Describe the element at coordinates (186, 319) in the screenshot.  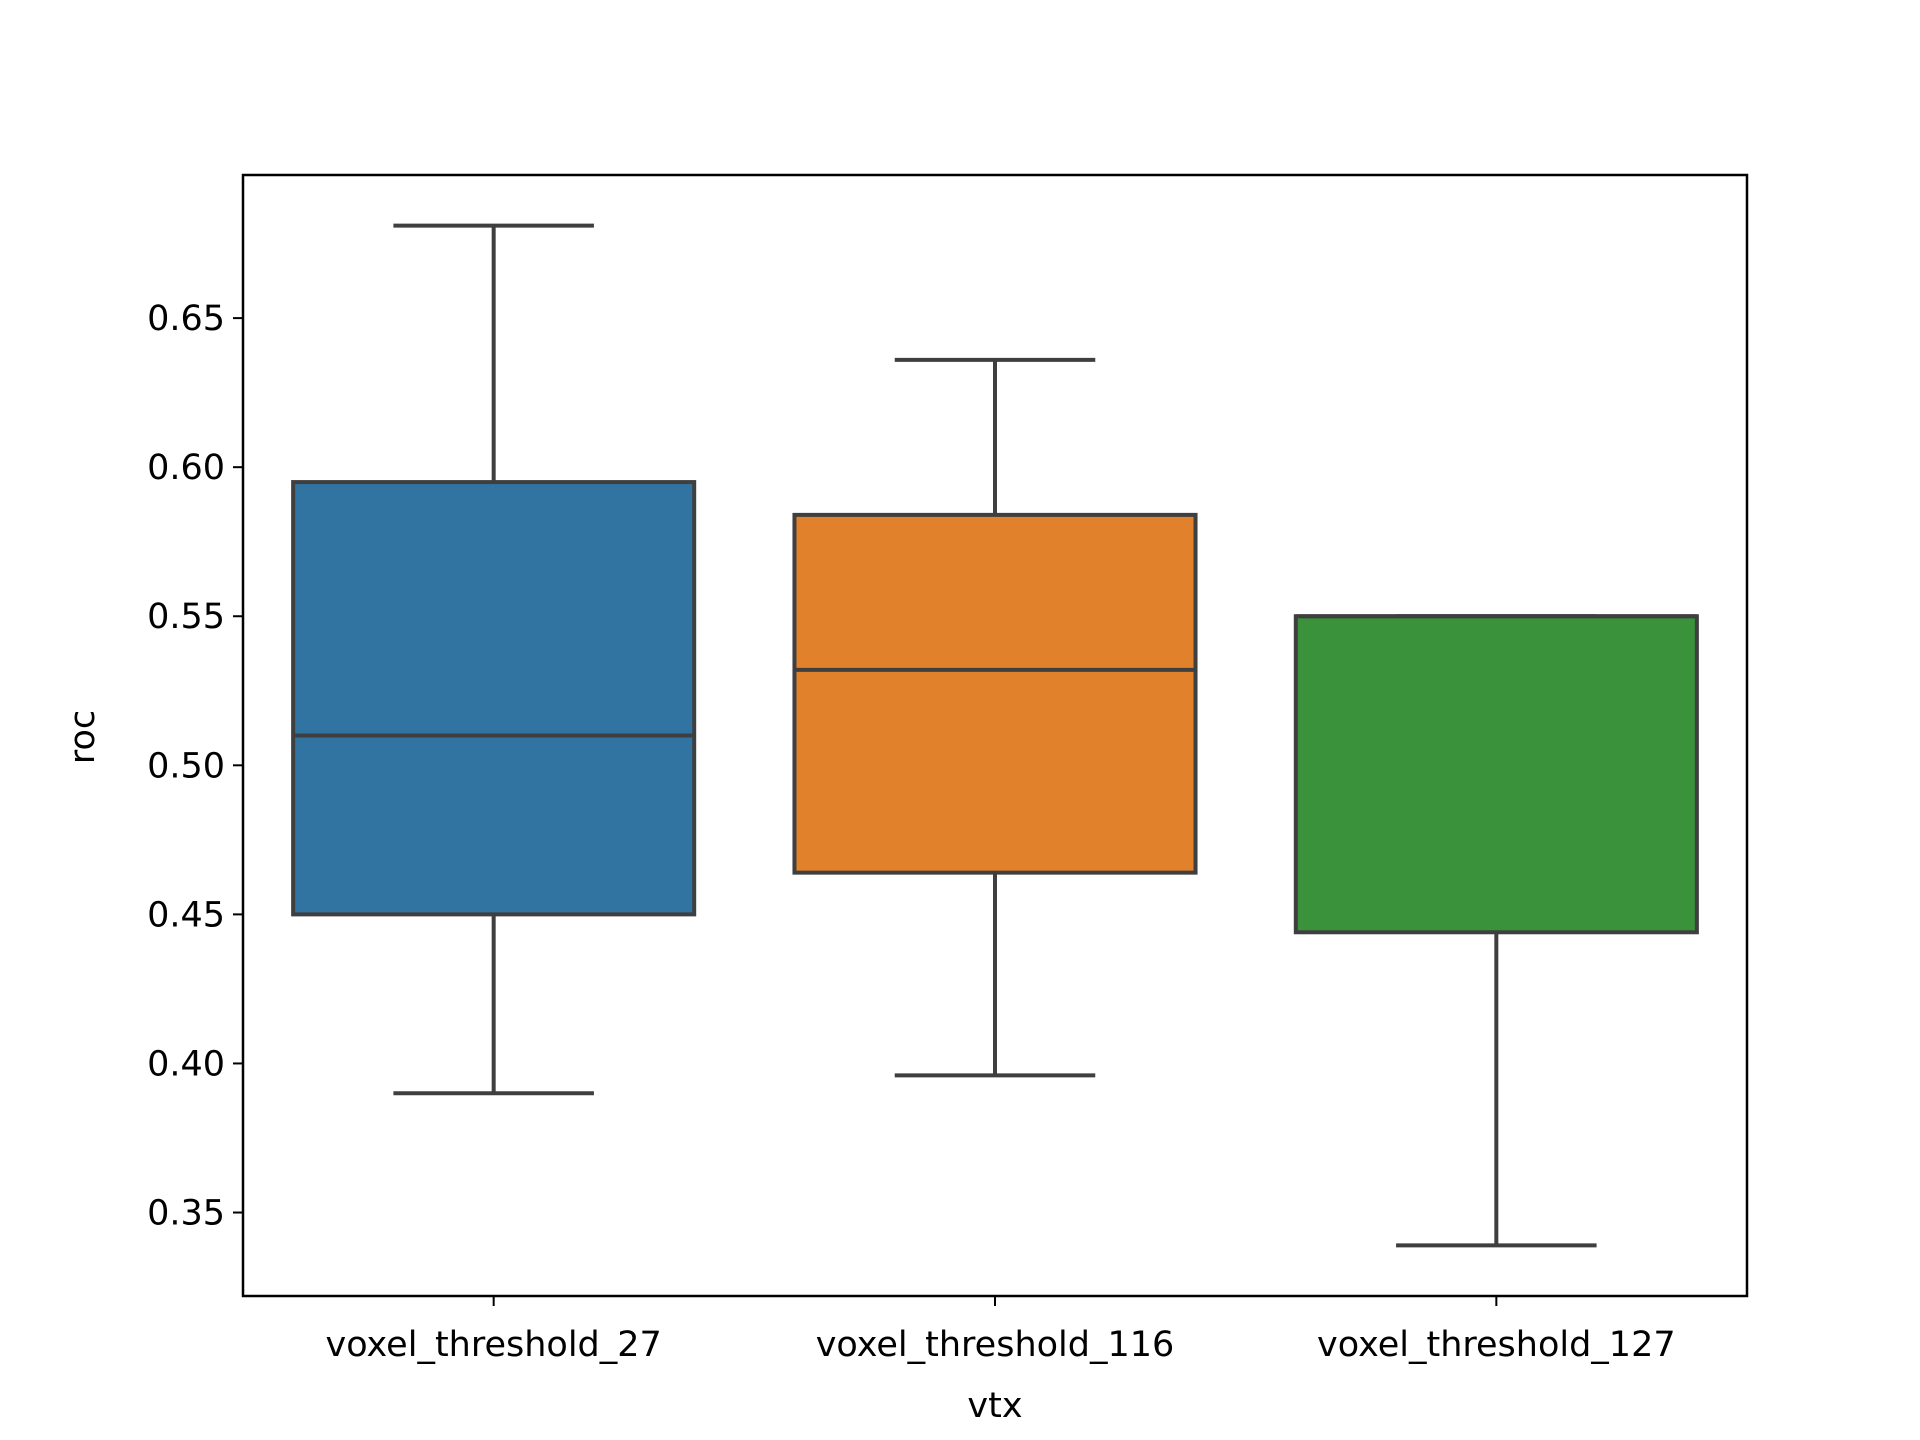
I see `y-tick-label: 0.65` at that location.